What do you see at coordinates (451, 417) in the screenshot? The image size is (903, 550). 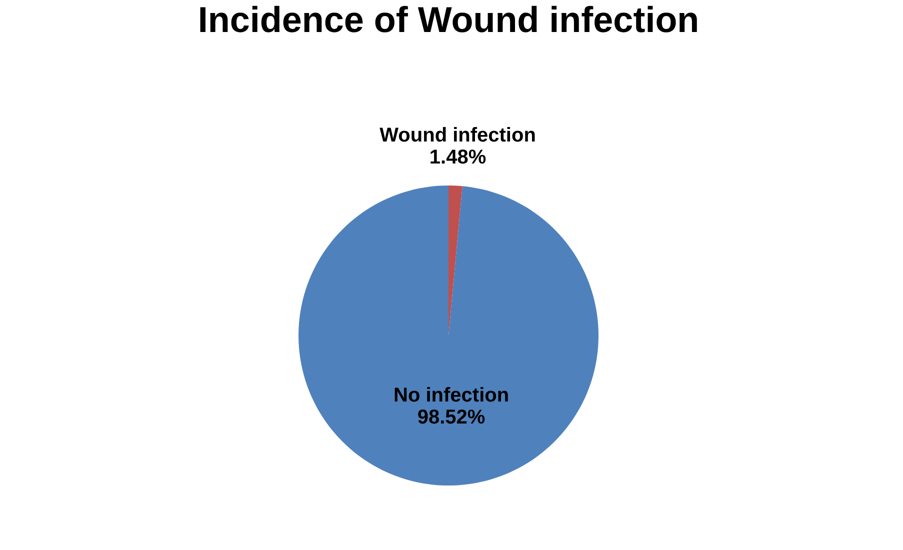 I see `data-label: 98.52%` at bounding box center [451, 417].